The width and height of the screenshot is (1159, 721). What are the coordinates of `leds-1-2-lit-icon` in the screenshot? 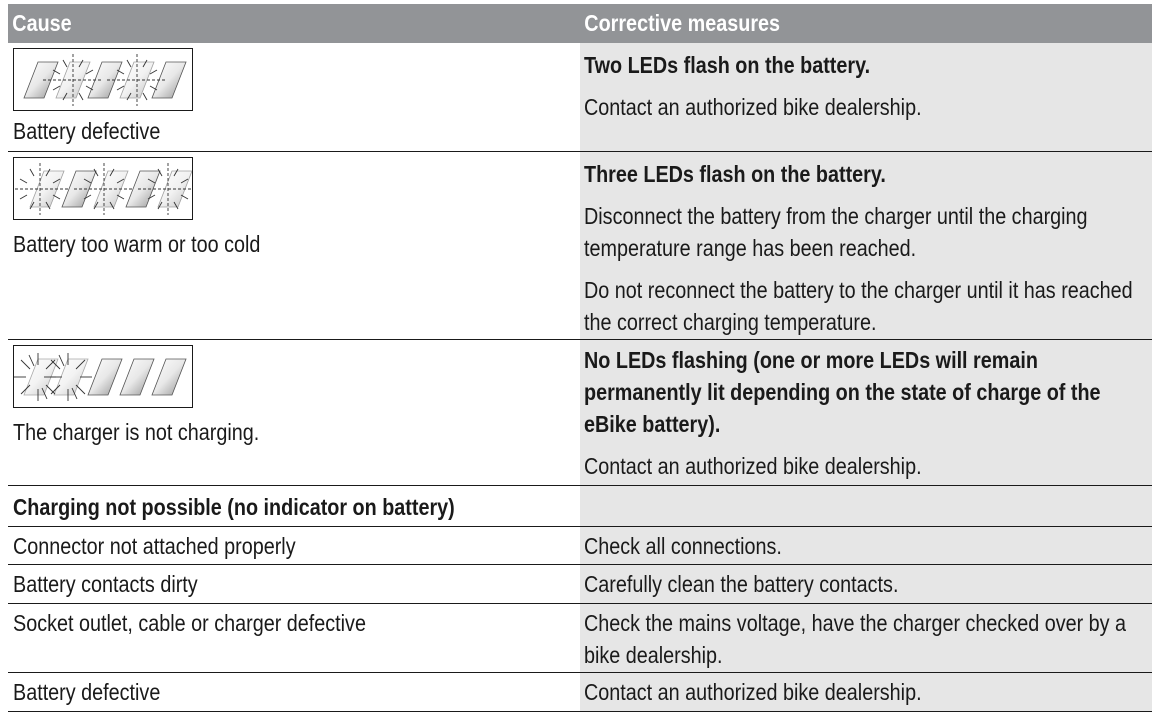 It's located at (103, 376).